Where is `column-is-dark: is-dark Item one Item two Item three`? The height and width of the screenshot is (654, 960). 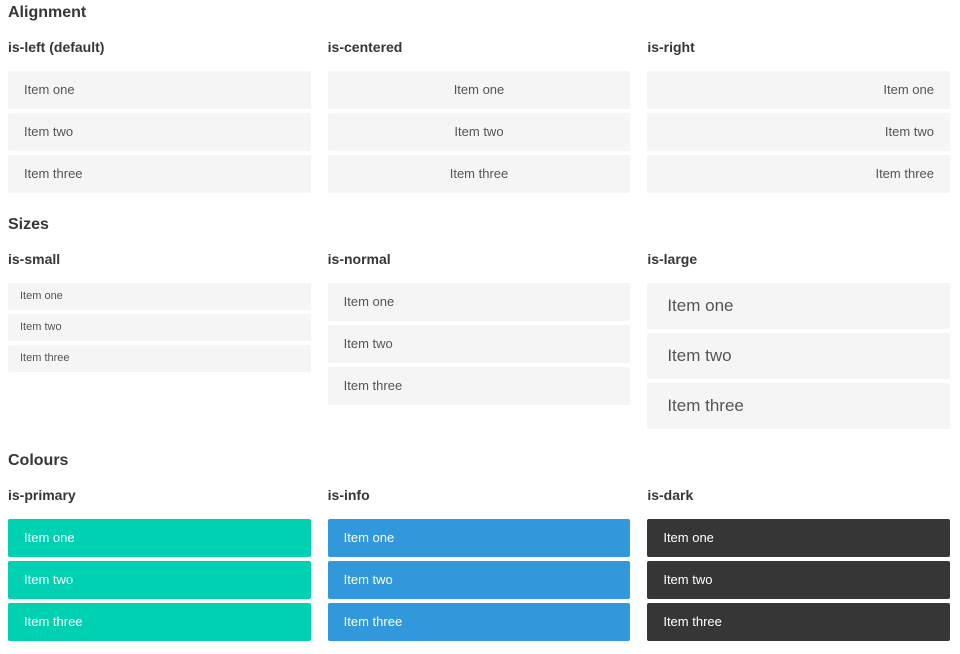 column-is-dark: is-dark Item one Item two Item three is located at coordinates (798, 564).